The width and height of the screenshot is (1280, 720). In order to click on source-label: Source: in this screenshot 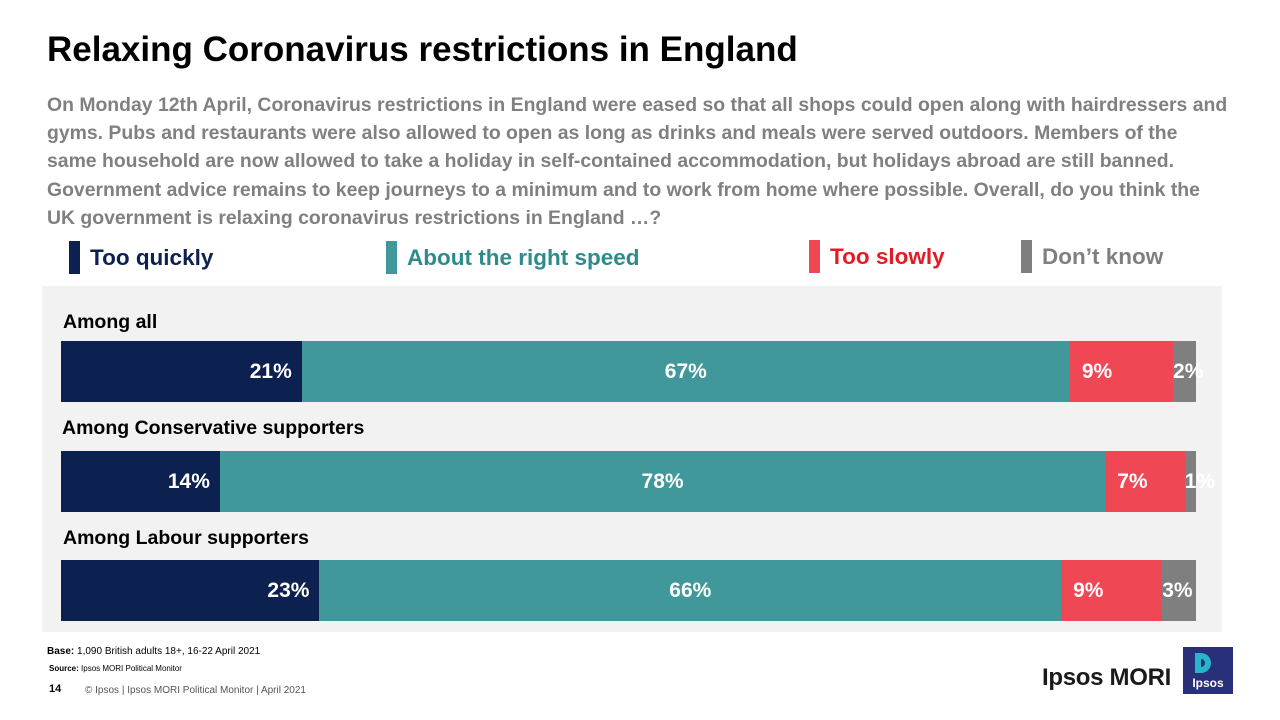, I will do `click(64, 668)`.